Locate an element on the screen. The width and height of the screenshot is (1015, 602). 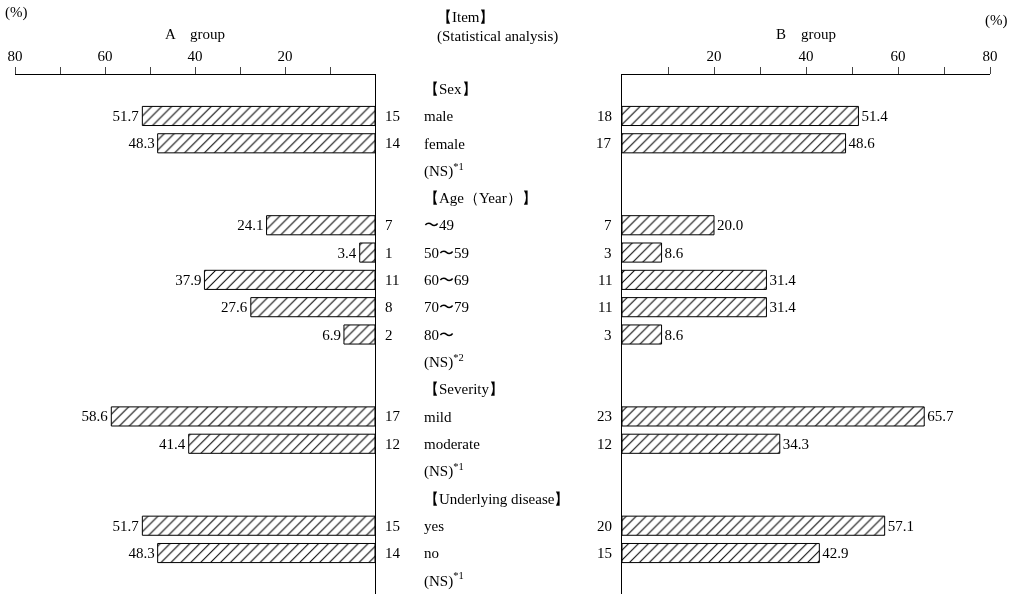
y-tick-label: yes is located at coordinates (434, 525).